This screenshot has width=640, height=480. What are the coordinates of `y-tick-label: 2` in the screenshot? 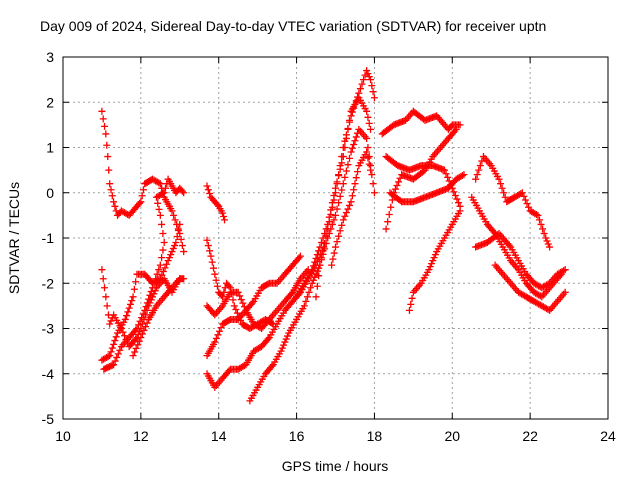 It's located at (50, 102).